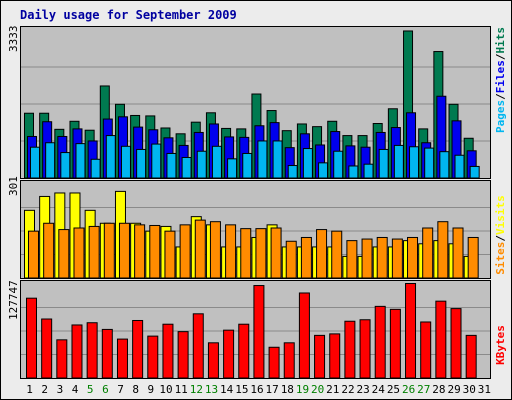 The height and width of the screenshot is (400, 512). Describe the element at coordinates (13, 39) in the screenshot. I see `y-max-label: 3333` at that location.